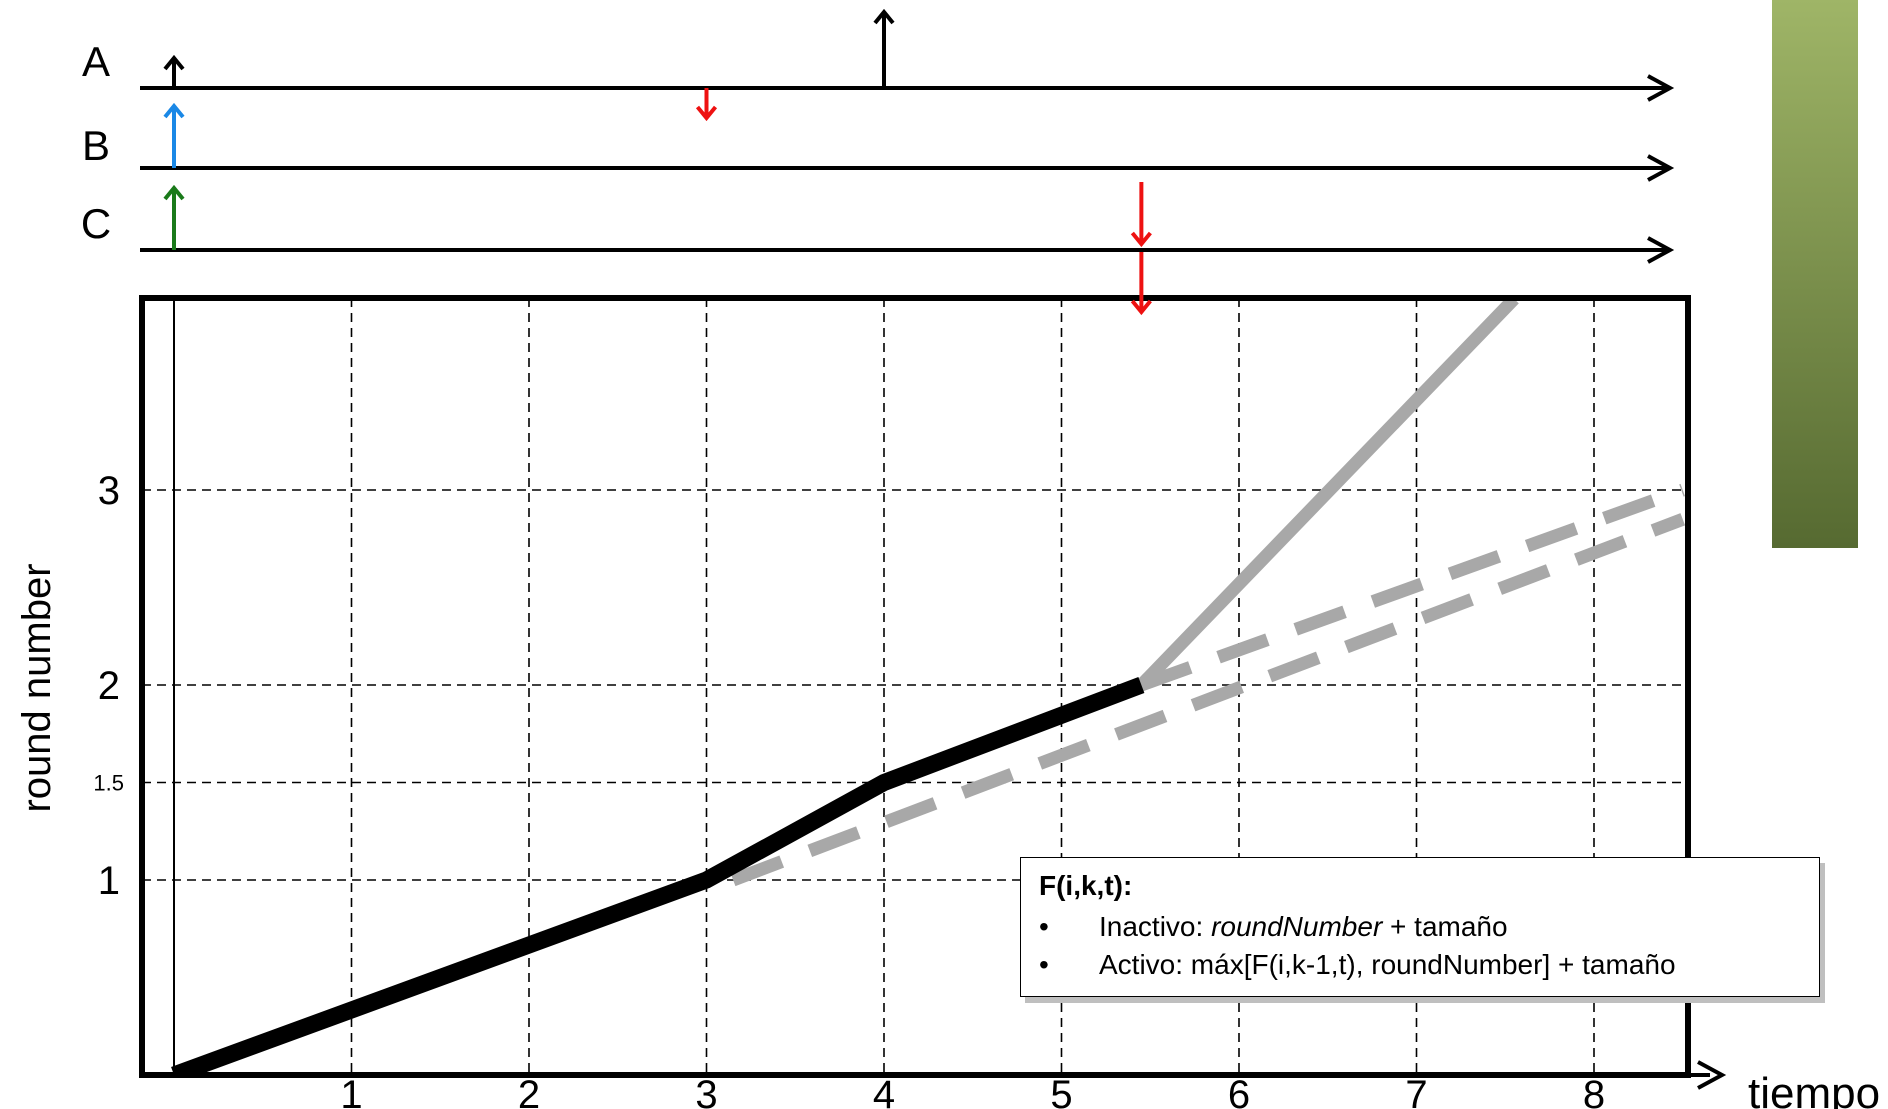 The image size is (1888, 1109). Describe the element at coordinates (1594, 1091) in the screenshot. I see `x-tick-label: 8` at that location.